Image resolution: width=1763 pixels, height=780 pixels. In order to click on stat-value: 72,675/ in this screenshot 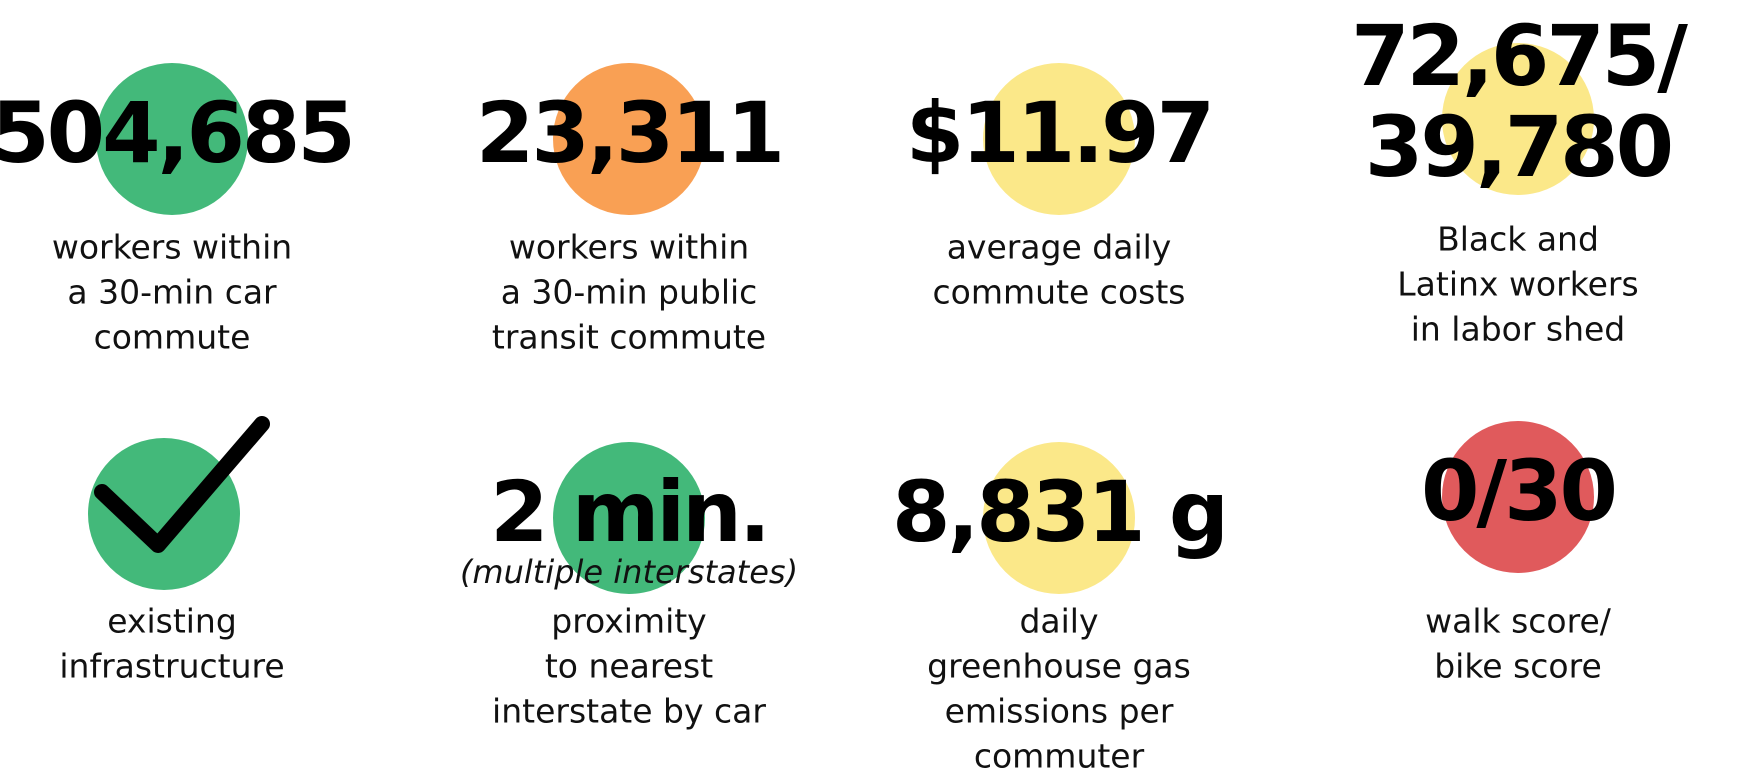, I will do `click(1519, 56)`.